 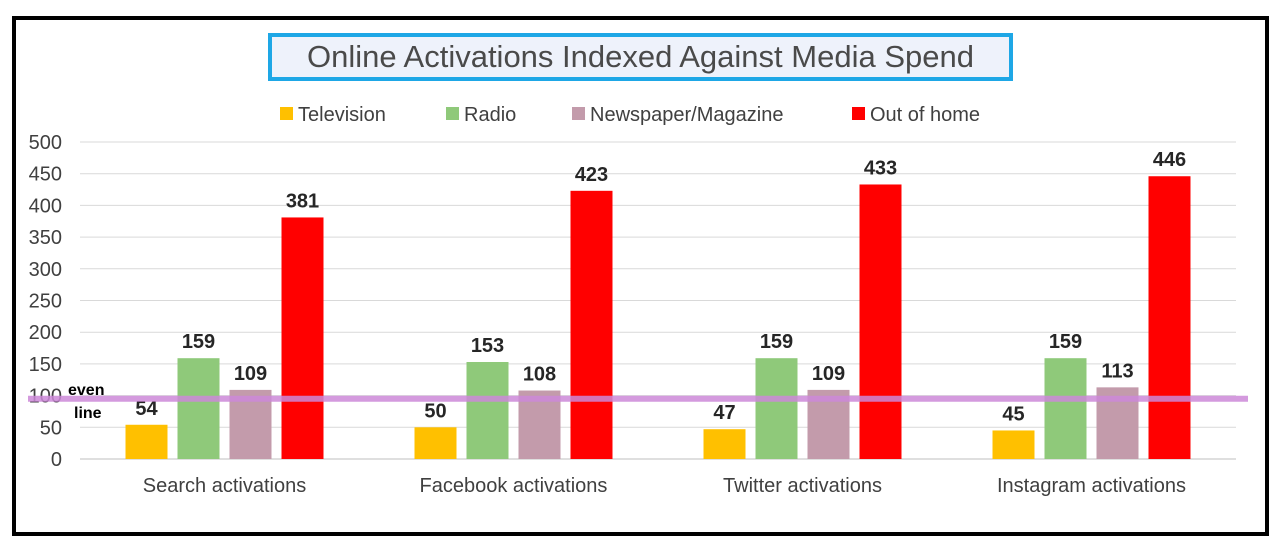 What do you see at coordinates (45, 365) in the screenshot?
I see `y-tick-label: 150` at bounding box center [45, 365].